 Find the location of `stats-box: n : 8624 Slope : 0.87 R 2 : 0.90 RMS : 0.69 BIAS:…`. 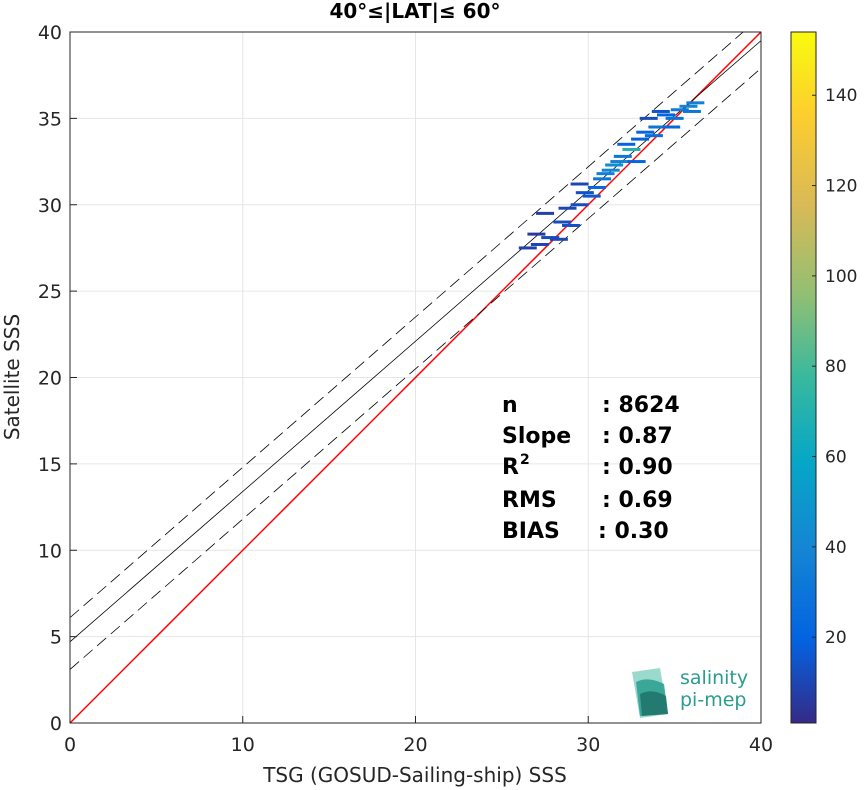

stats-box: n : 8624 Slope : 0.87 R 2 : 0.90 RMS : 0.69 BIAS:… is located at coordinates (591, 468).